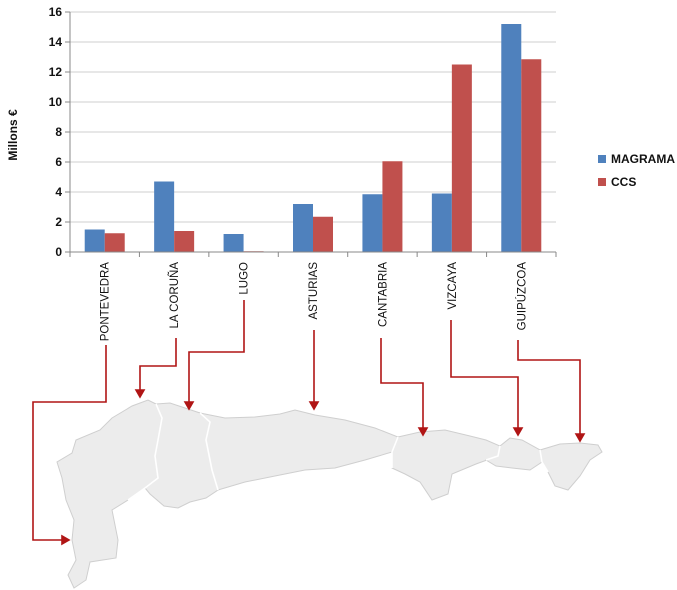 This screenshot has width=677, height=590. Describe the element at coordinates (446, 465) in the screenshot. I see `map-region-cantabria` at that location.